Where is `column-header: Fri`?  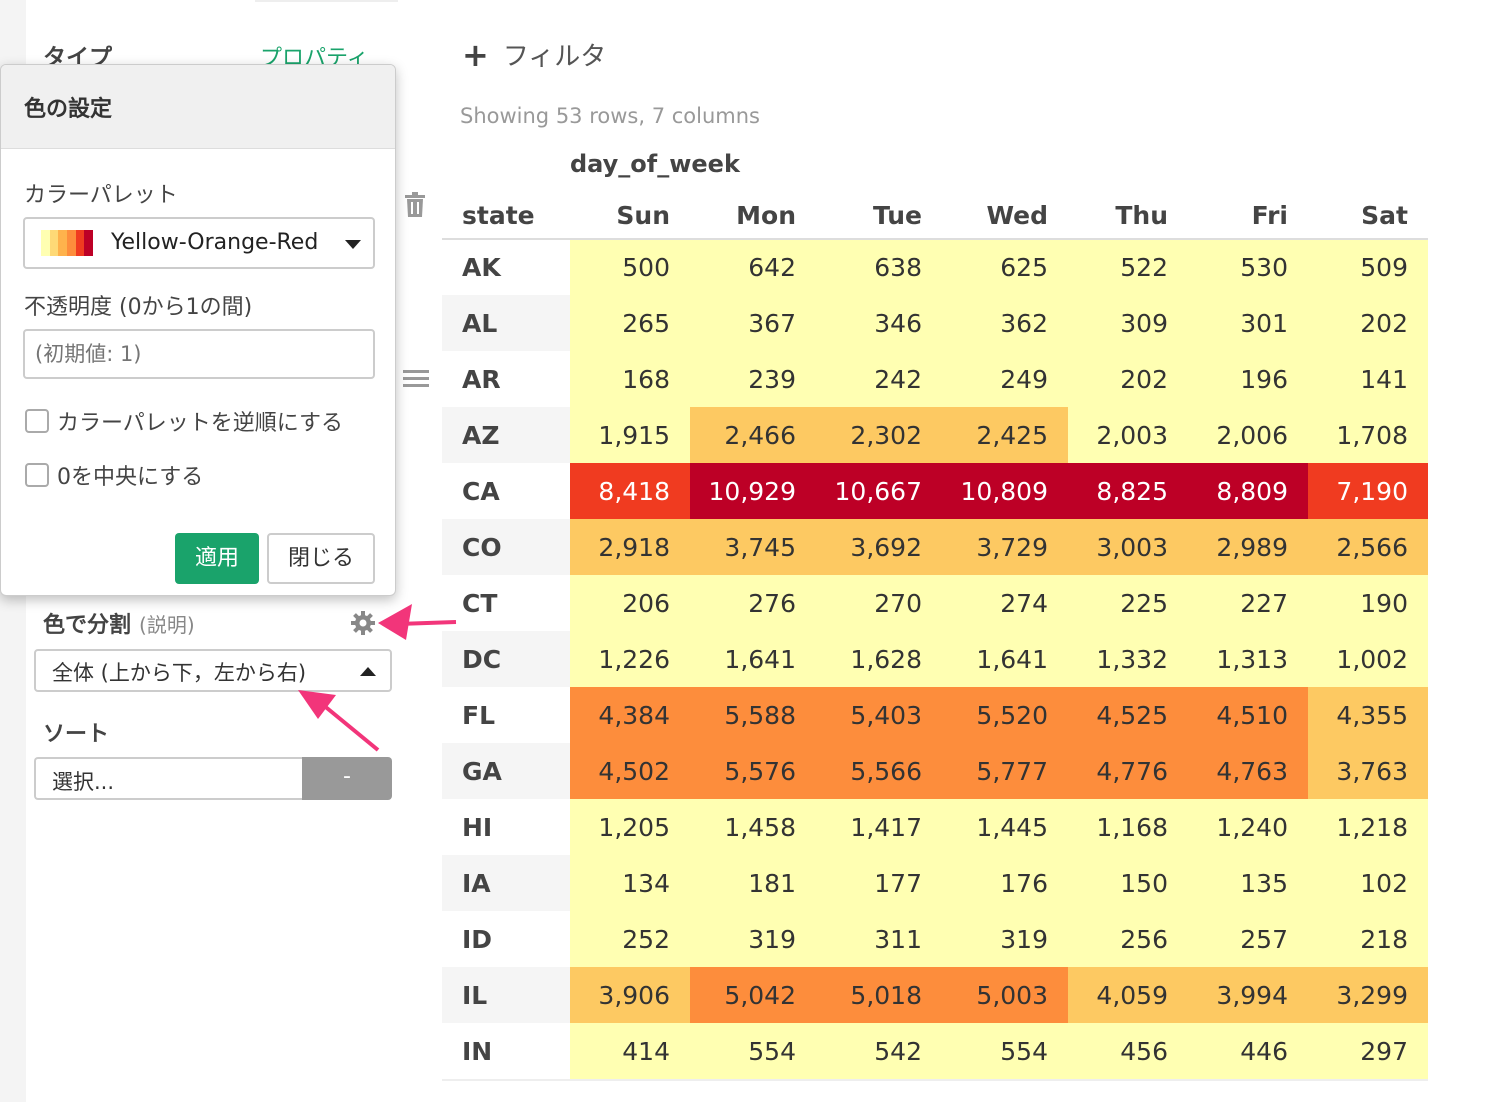
column-header: Fri is located at coordinates (1248, 212).